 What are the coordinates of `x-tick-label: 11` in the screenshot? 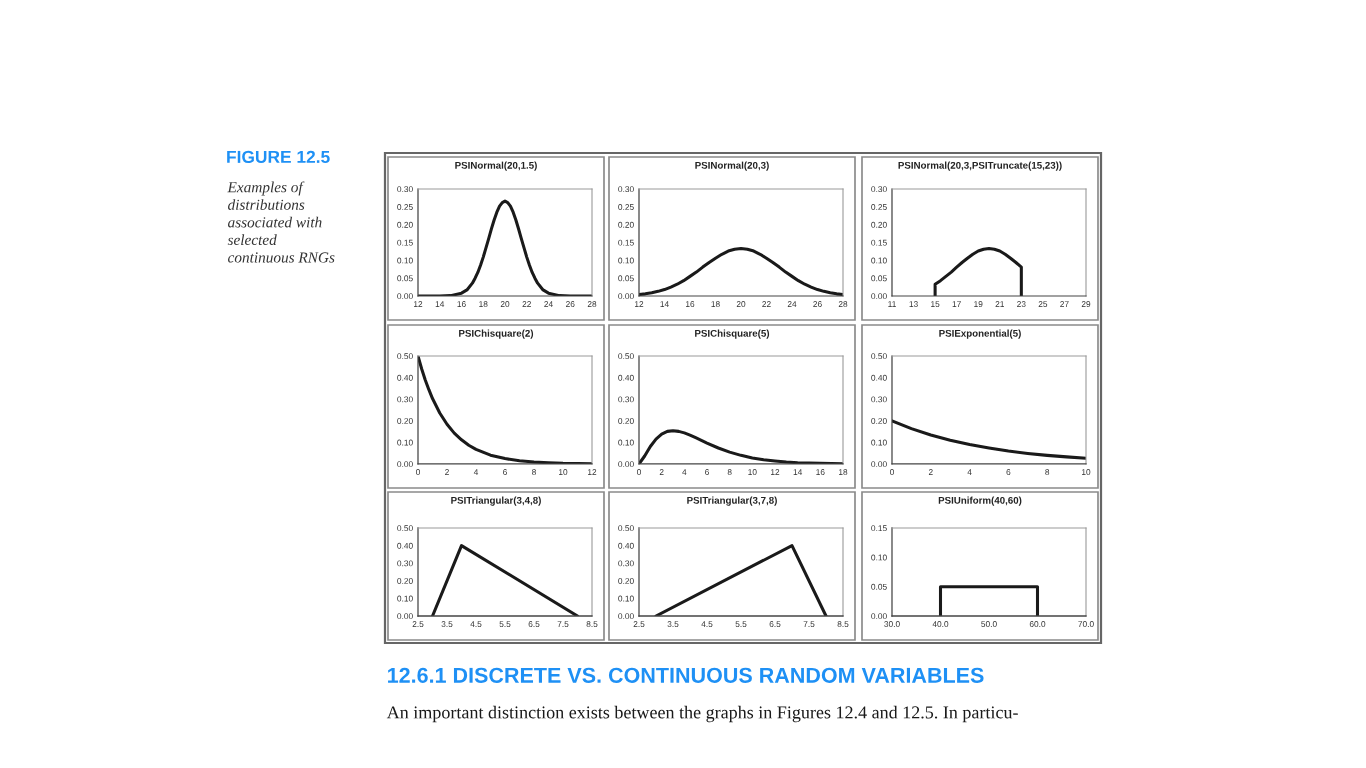 It's located at (892, 304).